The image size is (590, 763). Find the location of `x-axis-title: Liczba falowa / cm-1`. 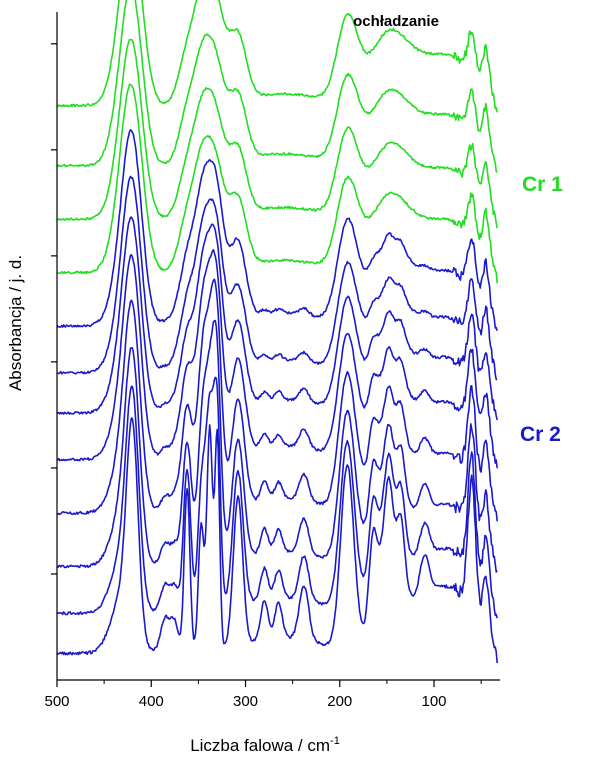

x-axis-title: Liczba falowa / cm-1 is located at coordinates (265, 745).